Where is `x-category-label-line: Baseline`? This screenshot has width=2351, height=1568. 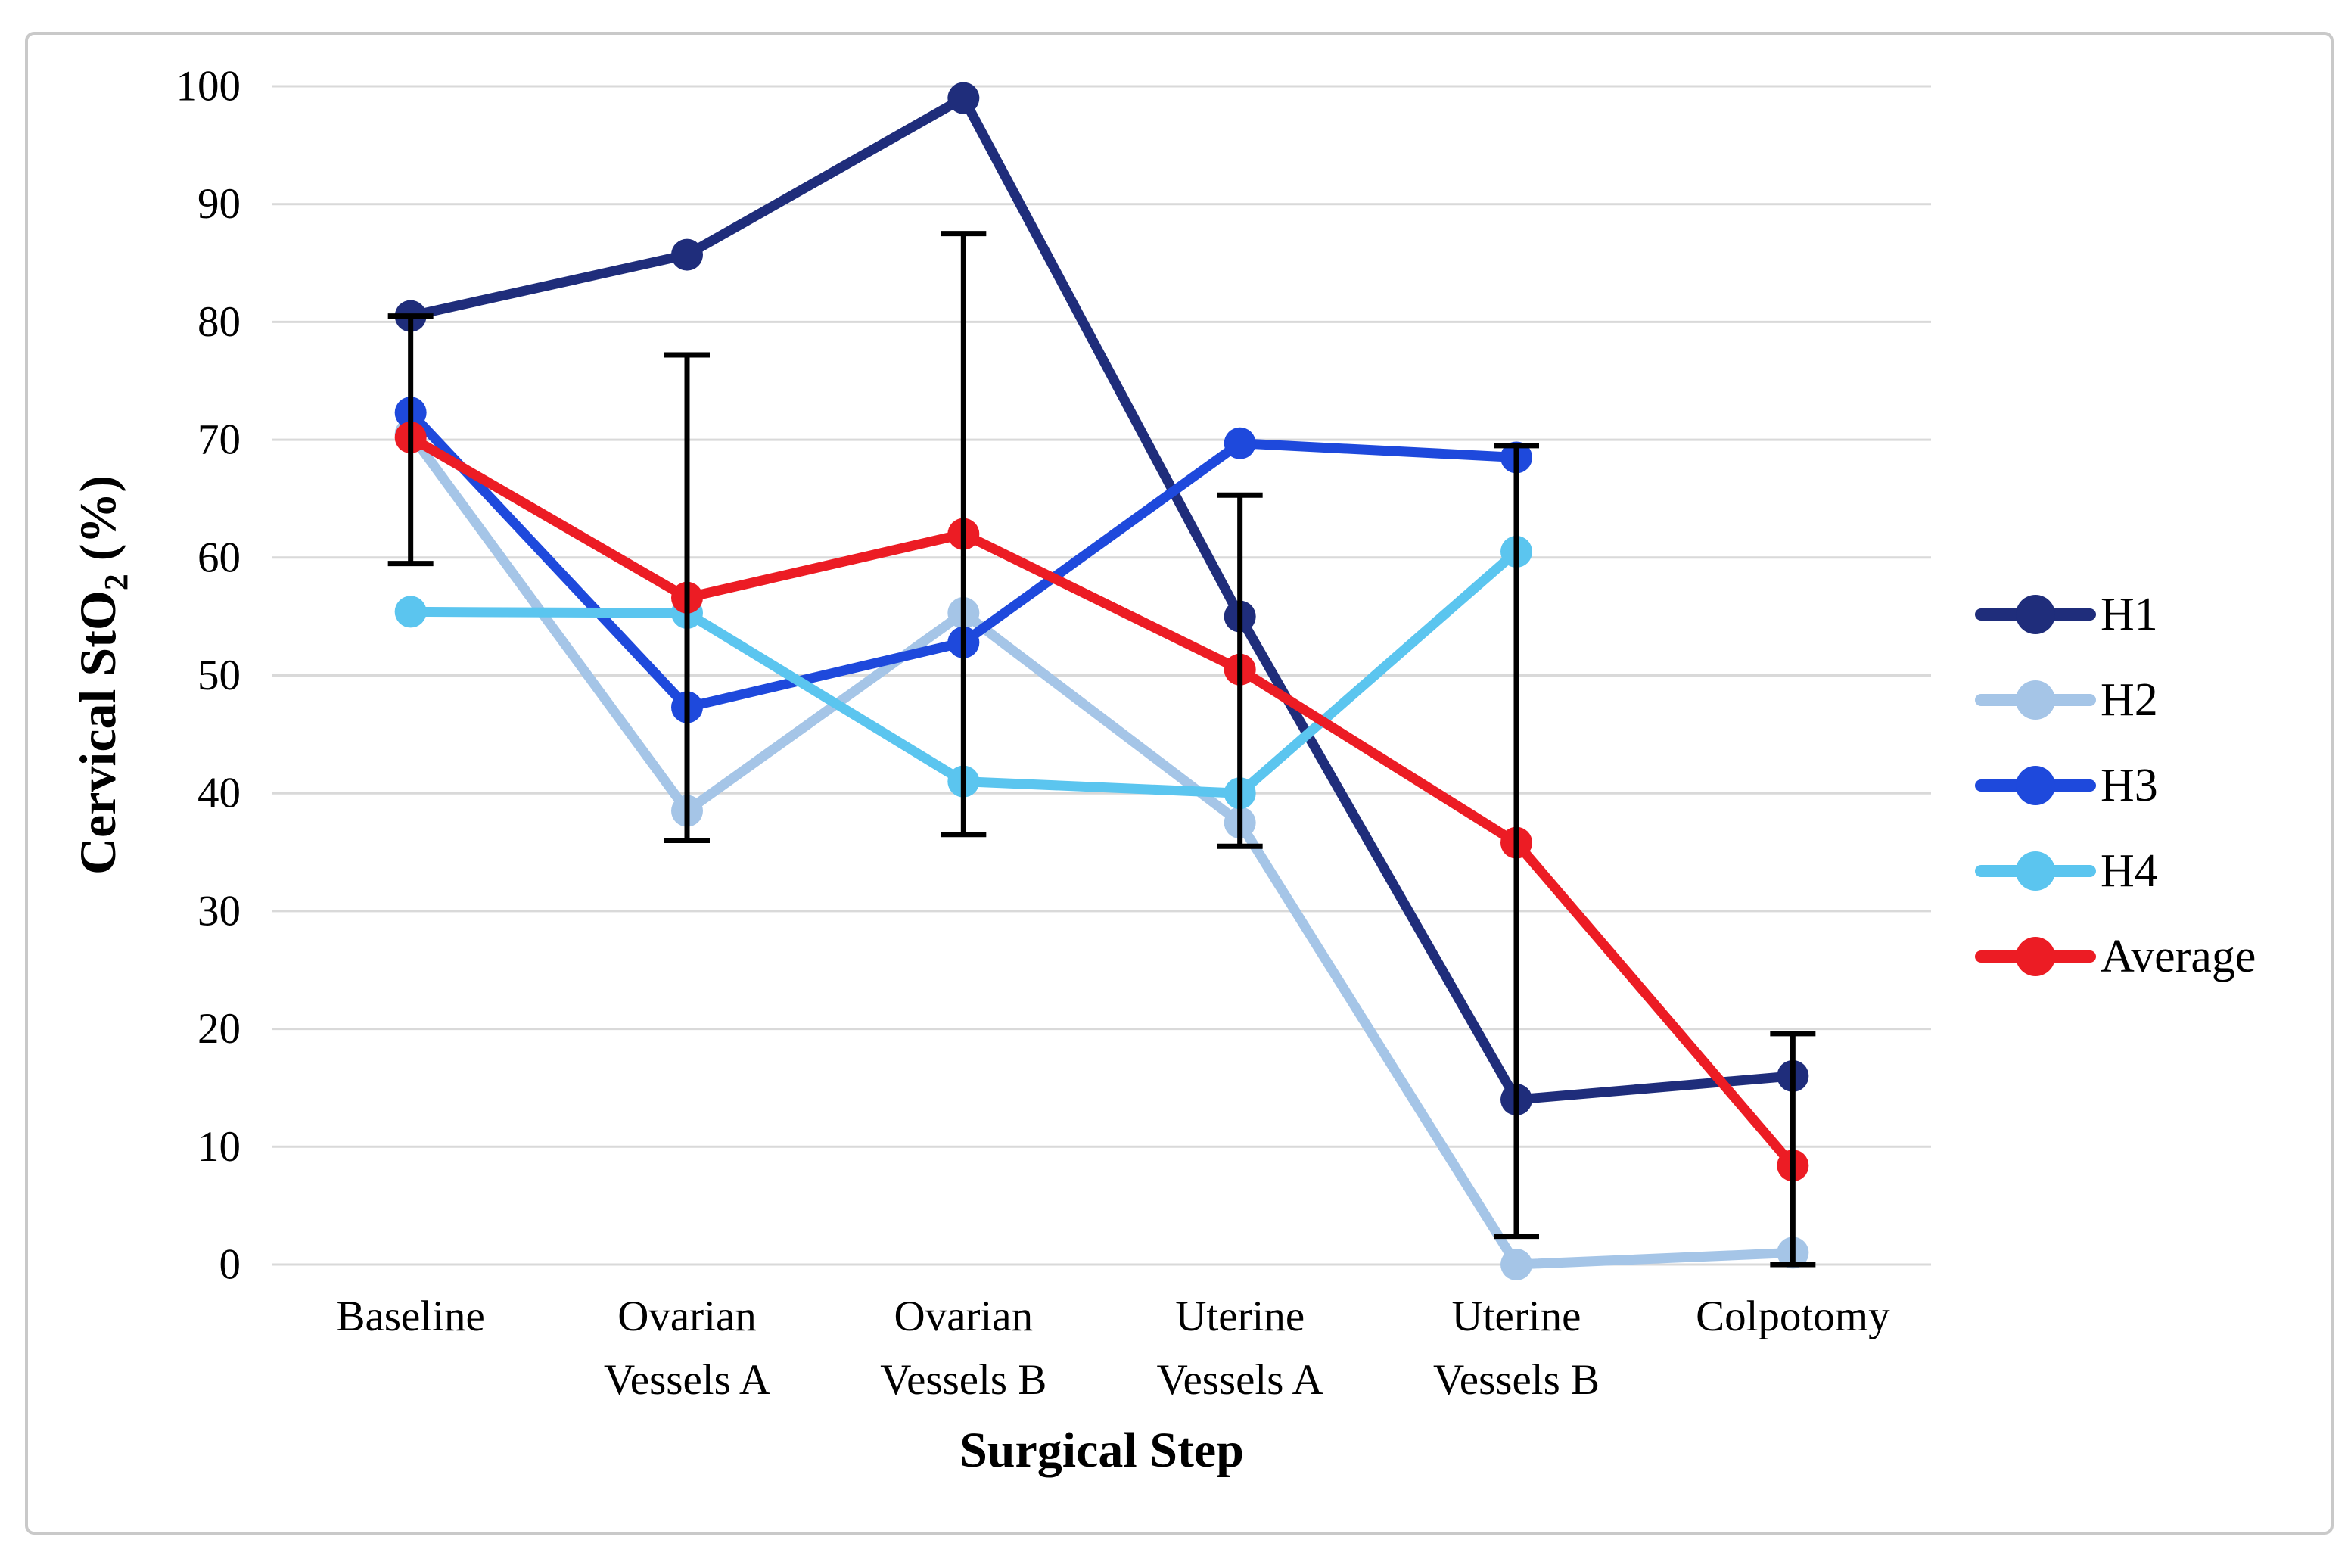
x-category-label-line: Baseline is located at coordinates (411, 1316).